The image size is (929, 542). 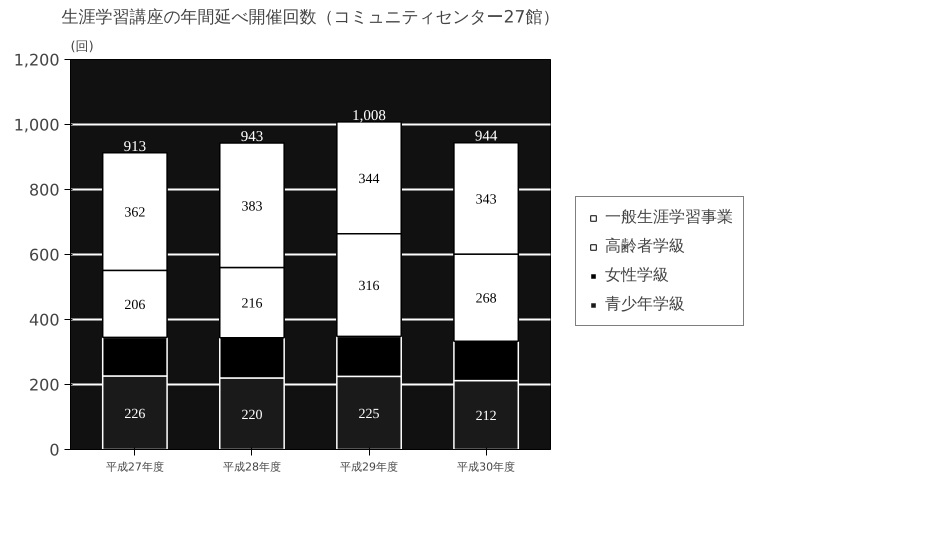 I want to click on data-label: 383, so click(x=251, y=206).